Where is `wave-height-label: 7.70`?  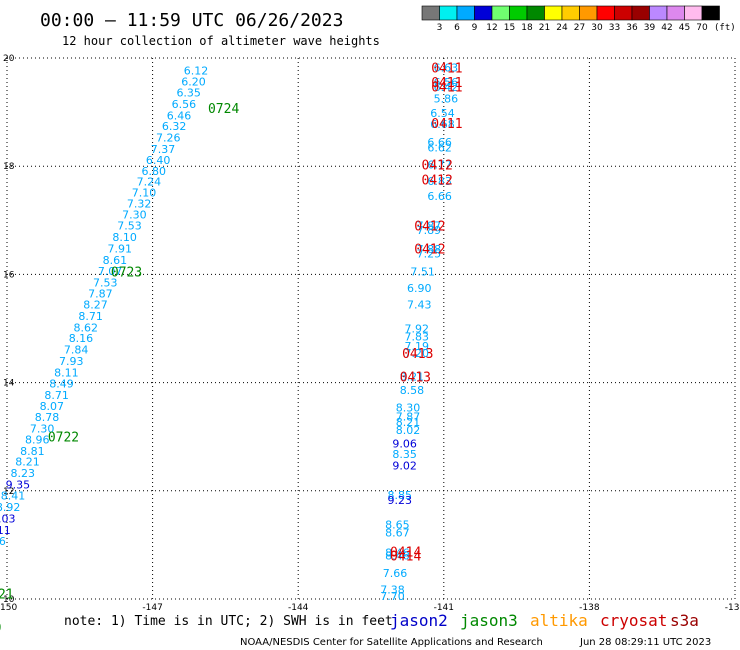 wave-height-label: 7.70 is located at coordinates (392, 596).